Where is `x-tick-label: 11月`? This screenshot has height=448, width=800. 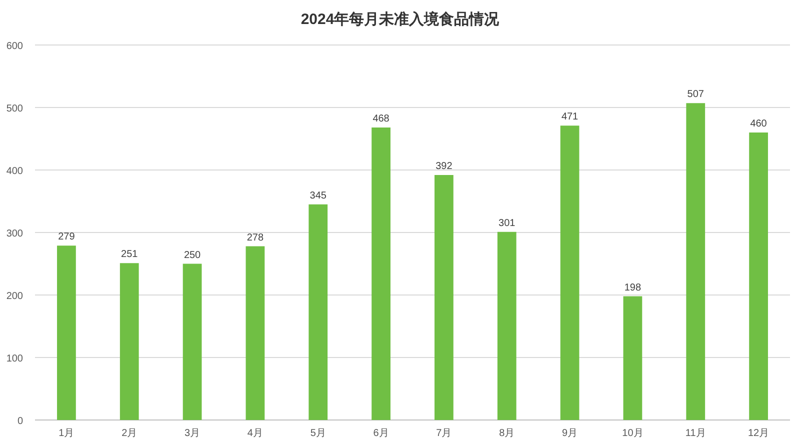
x-tick-label: 11月 is located at coordinates (695, 433).